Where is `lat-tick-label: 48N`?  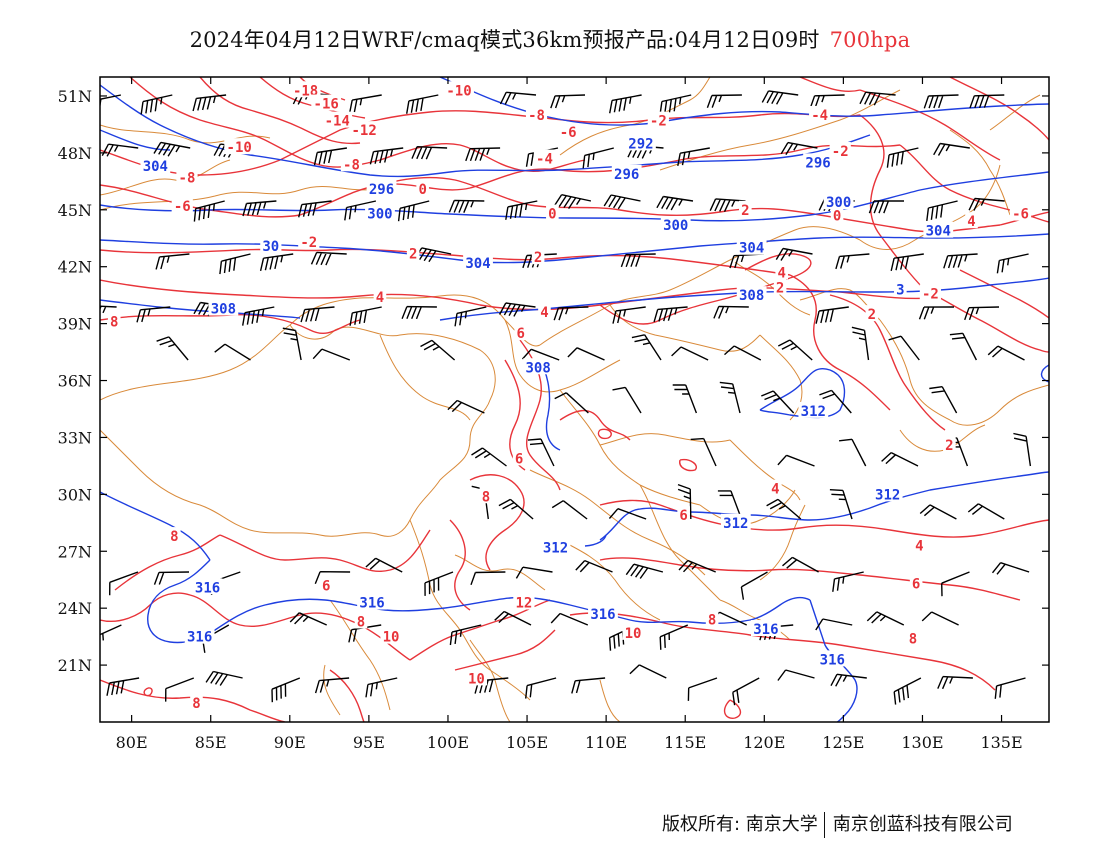 lat-tick-label: 48N is located at coordinates (75, 153).